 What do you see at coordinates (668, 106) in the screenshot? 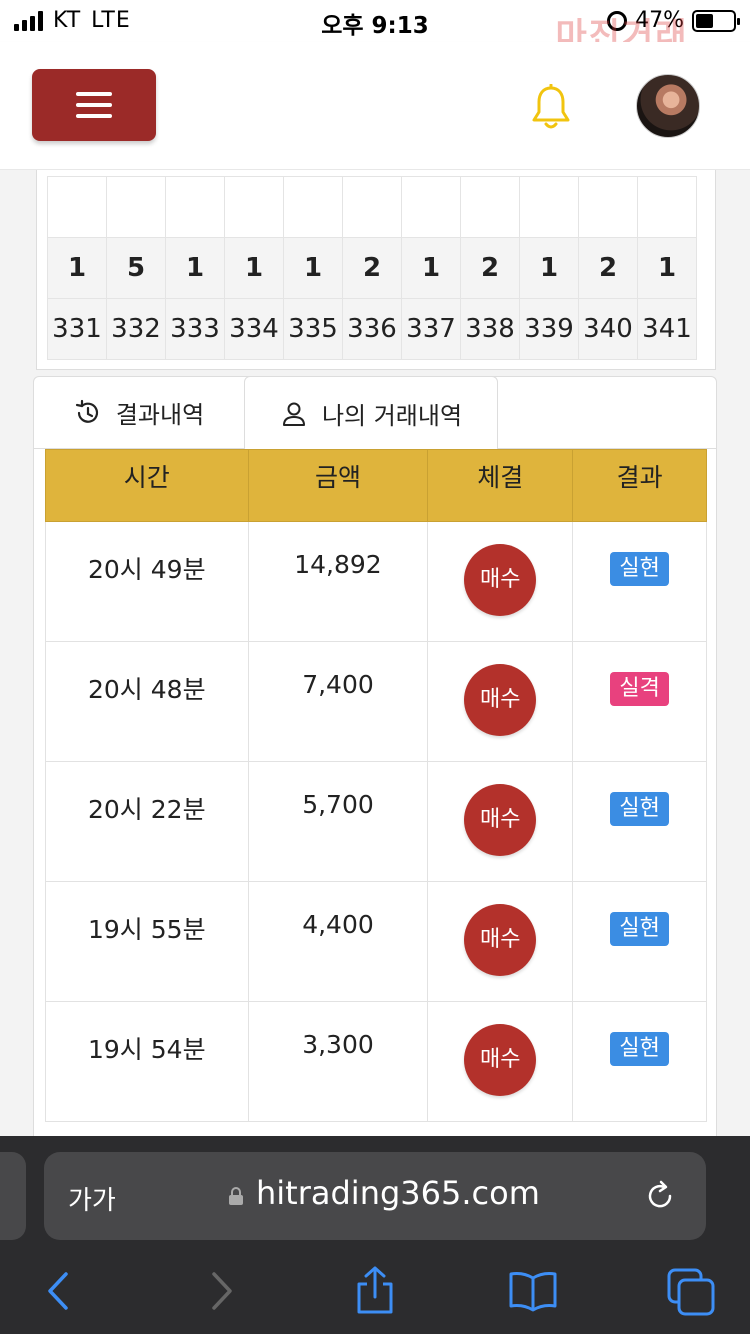
I see `avatar` at bounding box center [668, 106].